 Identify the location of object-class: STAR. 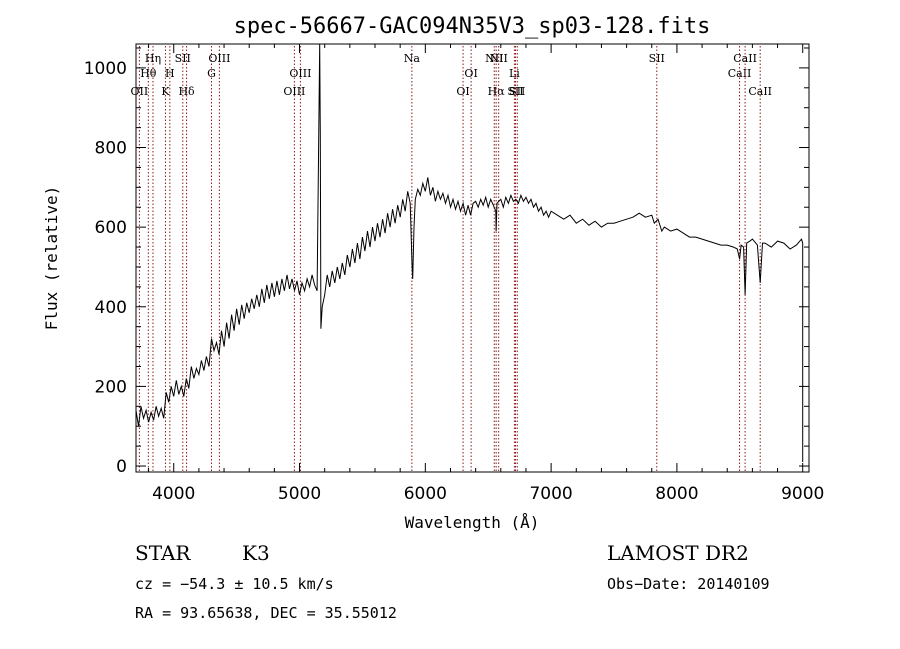
(163, 553).